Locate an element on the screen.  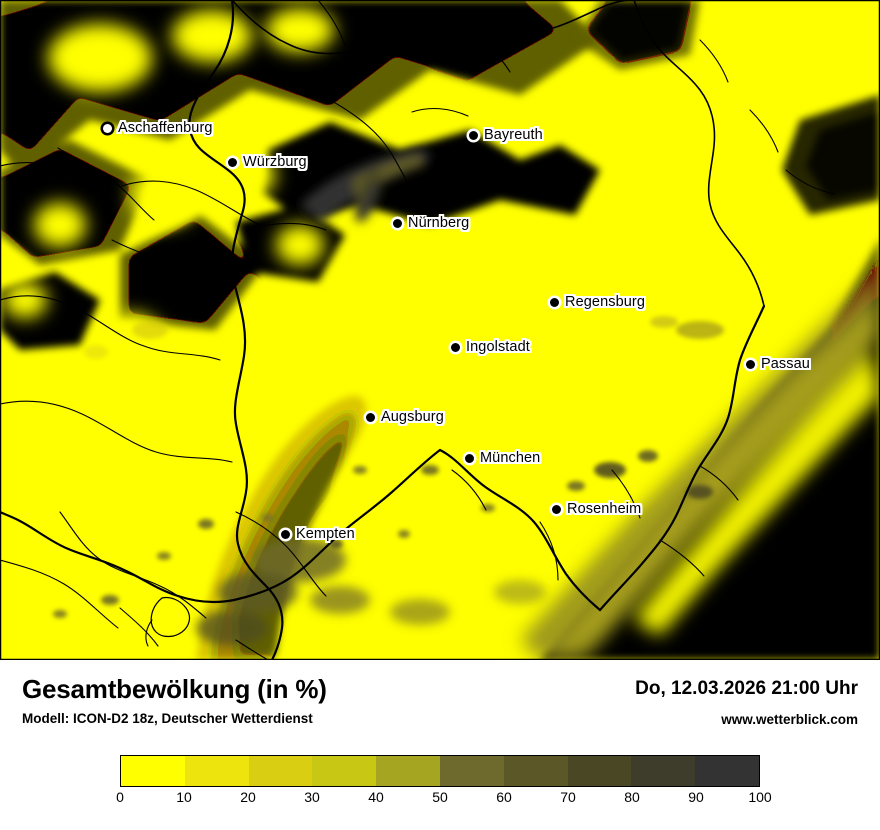
city-label: Augsburg is located at coordinates (412, 417).